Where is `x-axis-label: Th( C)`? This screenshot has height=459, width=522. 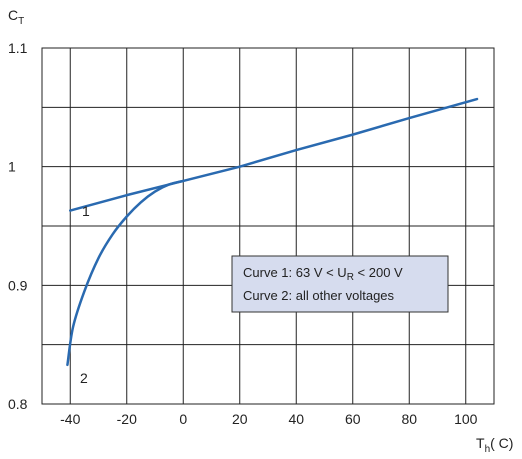 x-axis-label: Th( C) is located at coordinates (494, 445).